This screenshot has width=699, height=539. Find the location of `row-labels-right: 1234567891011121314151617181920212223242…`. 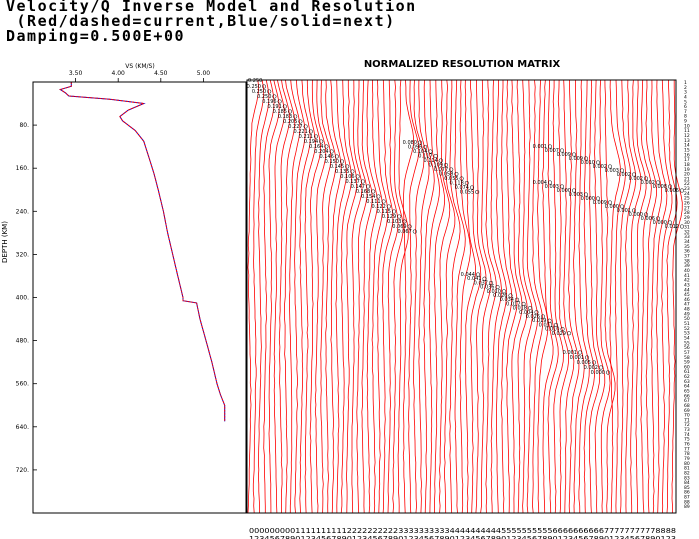

row-labels-right: 1234567891011121314151617181920212223242… is located at coordinates (687, 295).